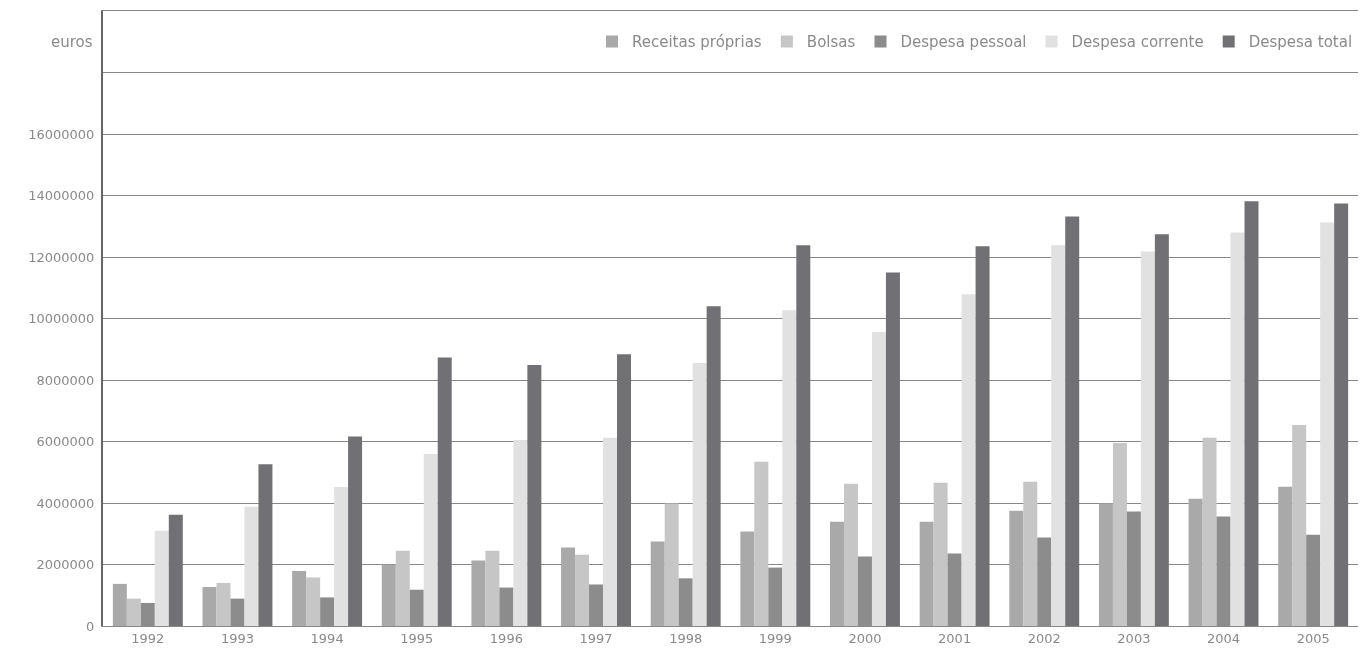 This screenshot has width=1360, height=662. I want to click on legend-label: Bolsas, so click(831, 42).